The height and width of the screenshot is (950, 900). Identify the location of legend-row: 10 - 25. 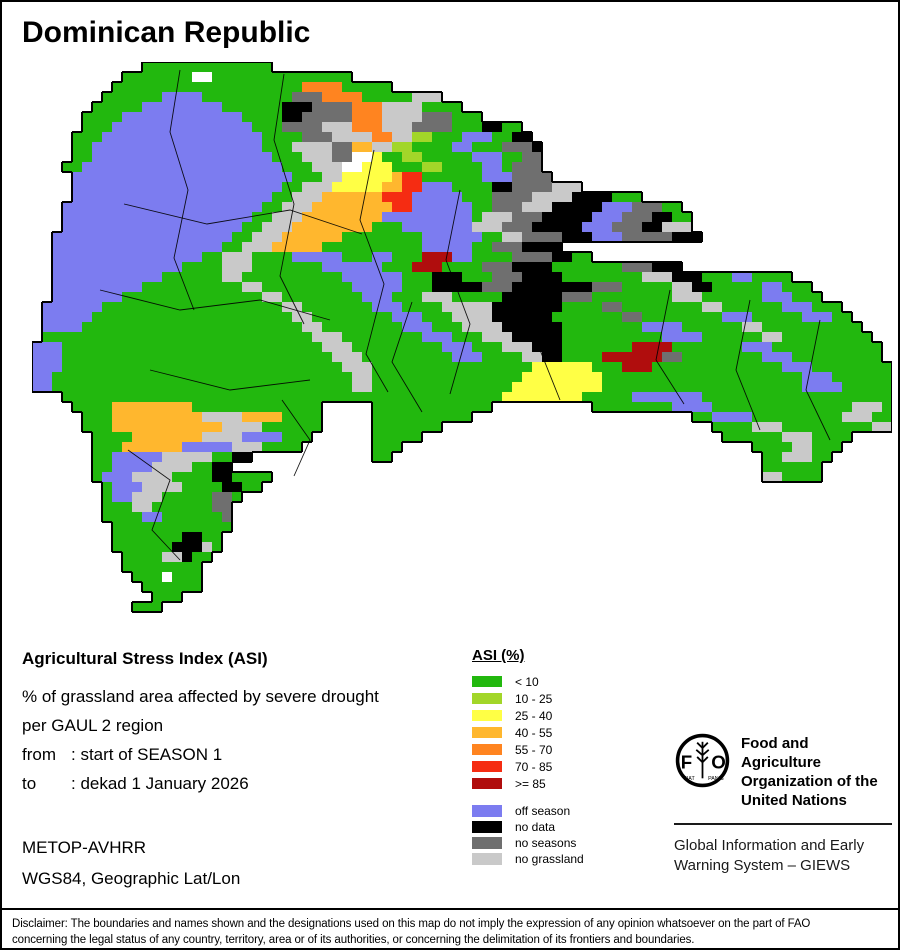
(528, 698).